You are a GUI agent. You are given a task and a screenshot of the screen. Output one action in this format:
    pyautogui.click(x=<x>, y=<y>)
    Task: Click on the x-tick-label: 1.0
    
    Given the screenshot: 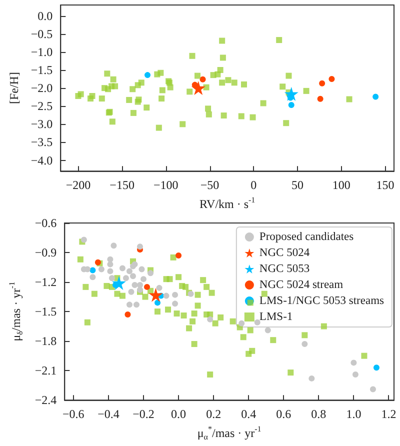 What is the action you would take?
    pyautogui.click(x=354, y=414)
    